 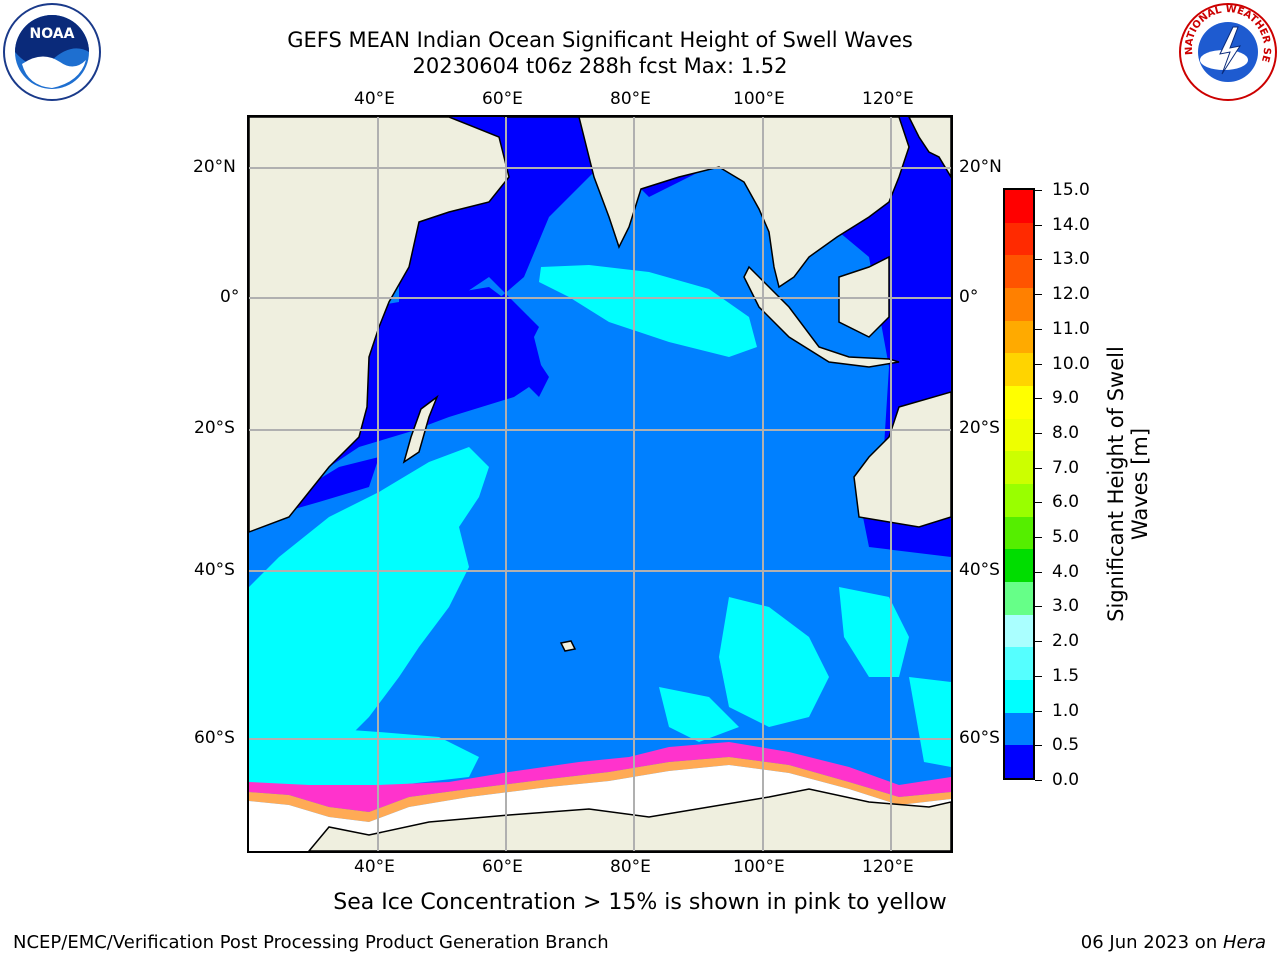 I want to click on colorbar-tick-label: 1.5, so click(x=1066, y=675).